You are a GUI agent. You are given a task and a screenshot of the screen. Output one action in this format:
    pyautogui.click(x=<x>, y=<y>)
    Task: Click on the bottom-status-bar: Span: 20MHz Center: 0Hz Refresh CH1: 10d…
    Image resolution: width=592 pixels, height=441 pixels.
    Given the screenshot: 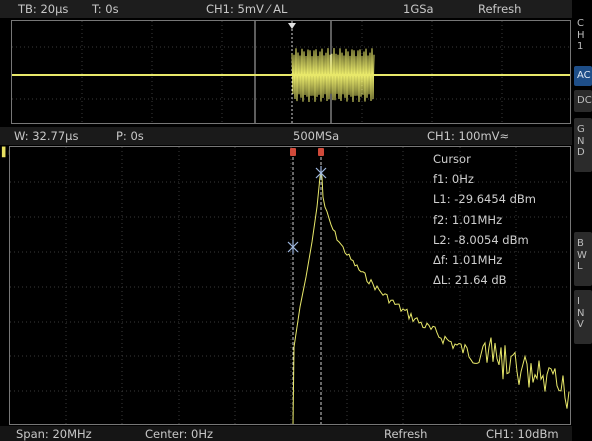 What is the action you would take?
    pyautogui.click(x=286, y=433)
    